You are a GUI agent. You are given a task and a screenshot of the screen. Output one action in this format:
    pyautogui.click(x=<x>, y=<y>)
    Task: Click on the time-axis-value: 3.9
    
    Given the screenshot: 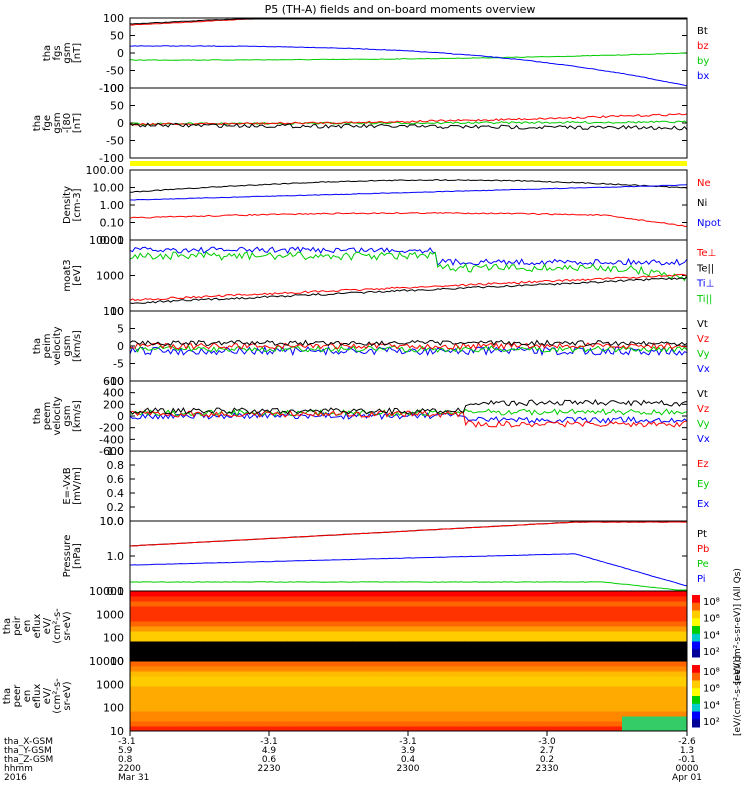 What is the action you would take?
    pyautogui.click(x=408, y=751)
    